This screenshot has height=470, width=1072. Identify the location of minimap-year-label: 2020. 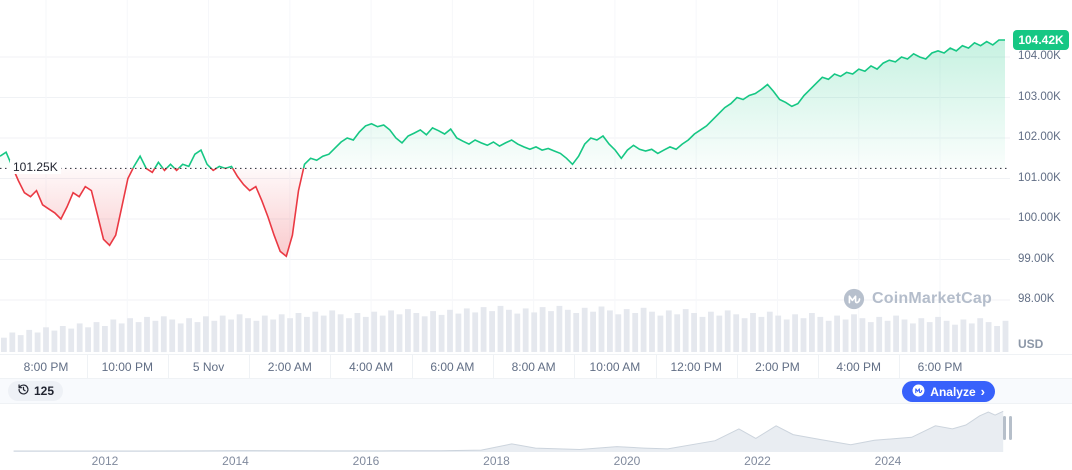
(627, 461).